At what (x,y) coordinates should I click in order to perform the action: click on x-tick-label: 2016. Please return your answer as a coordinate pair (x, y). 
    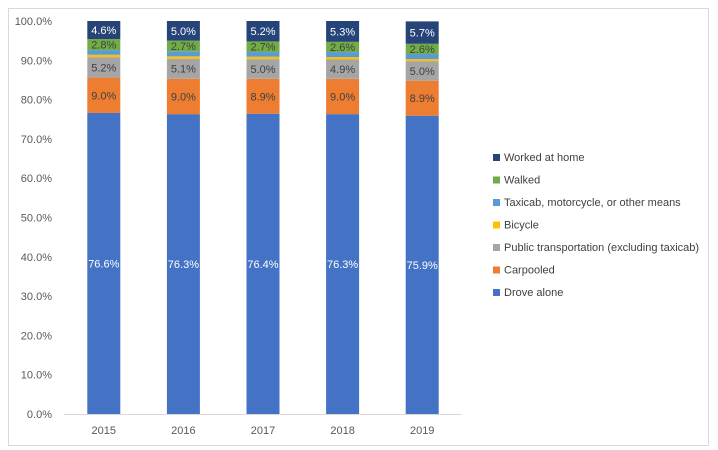
    Looking at the image, I should click on (183, 431).